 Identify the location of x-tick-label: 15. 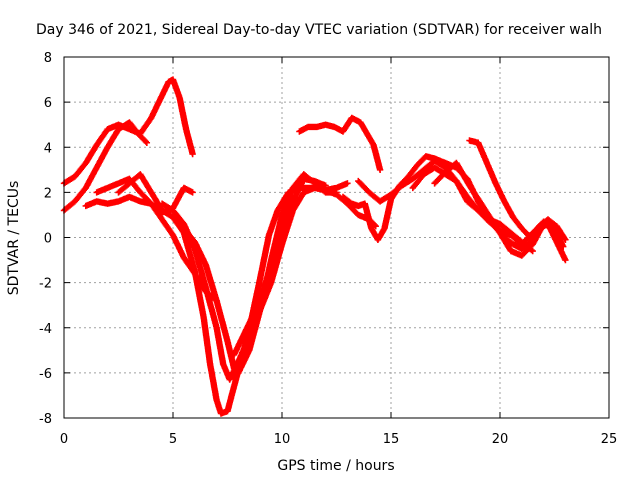
(391, 439).